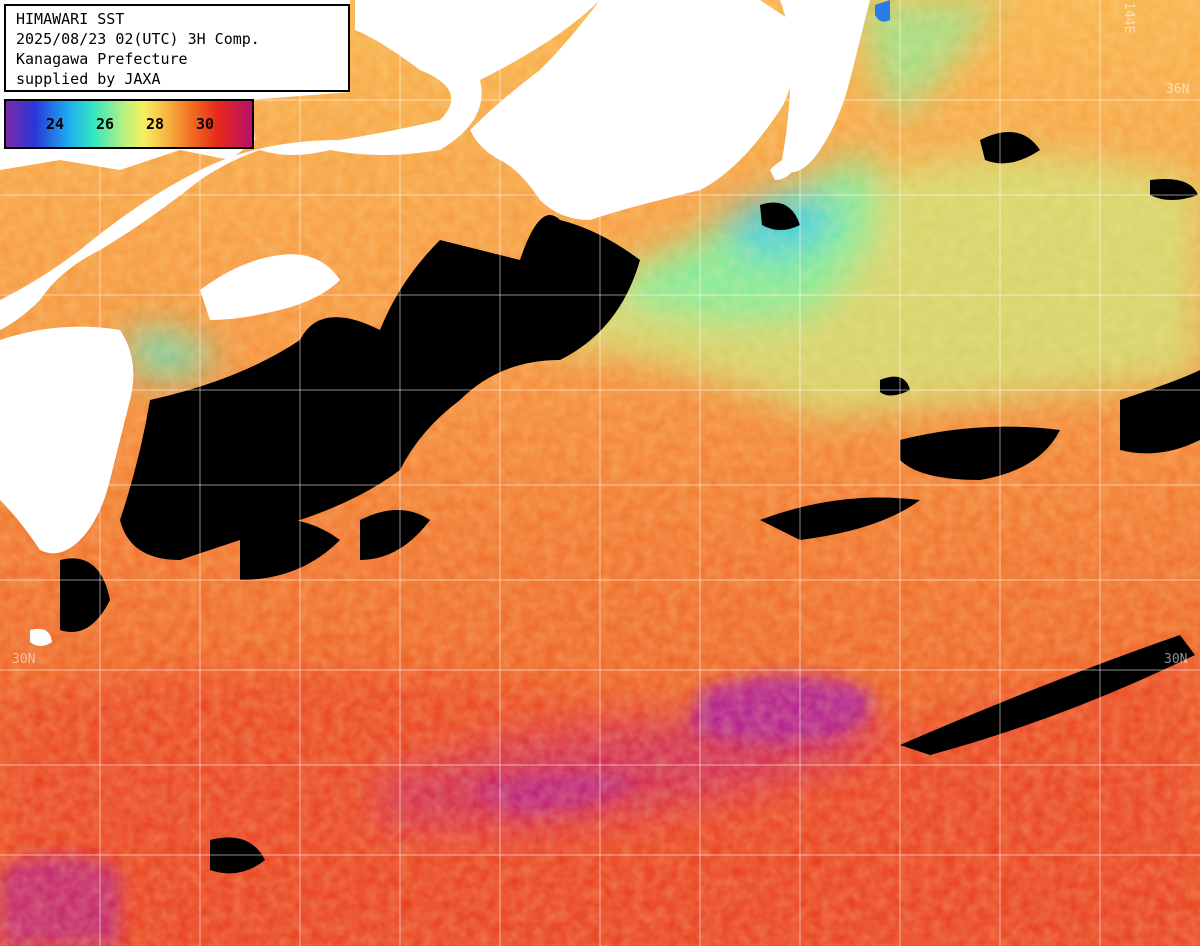  I want to click on longitude-label-144e: 144E, so click(1128, 18).